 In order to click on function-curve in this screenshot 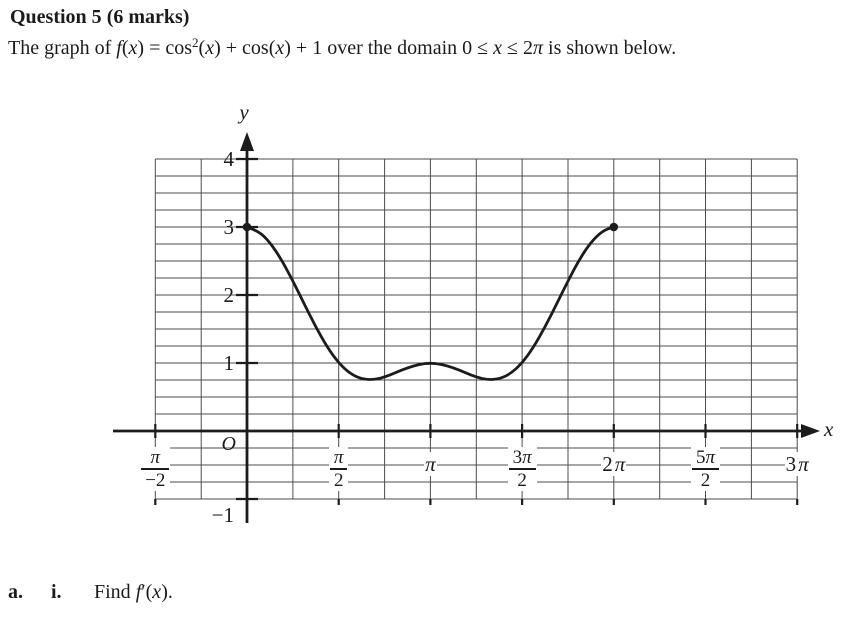, I will do `click(430, 303)`.